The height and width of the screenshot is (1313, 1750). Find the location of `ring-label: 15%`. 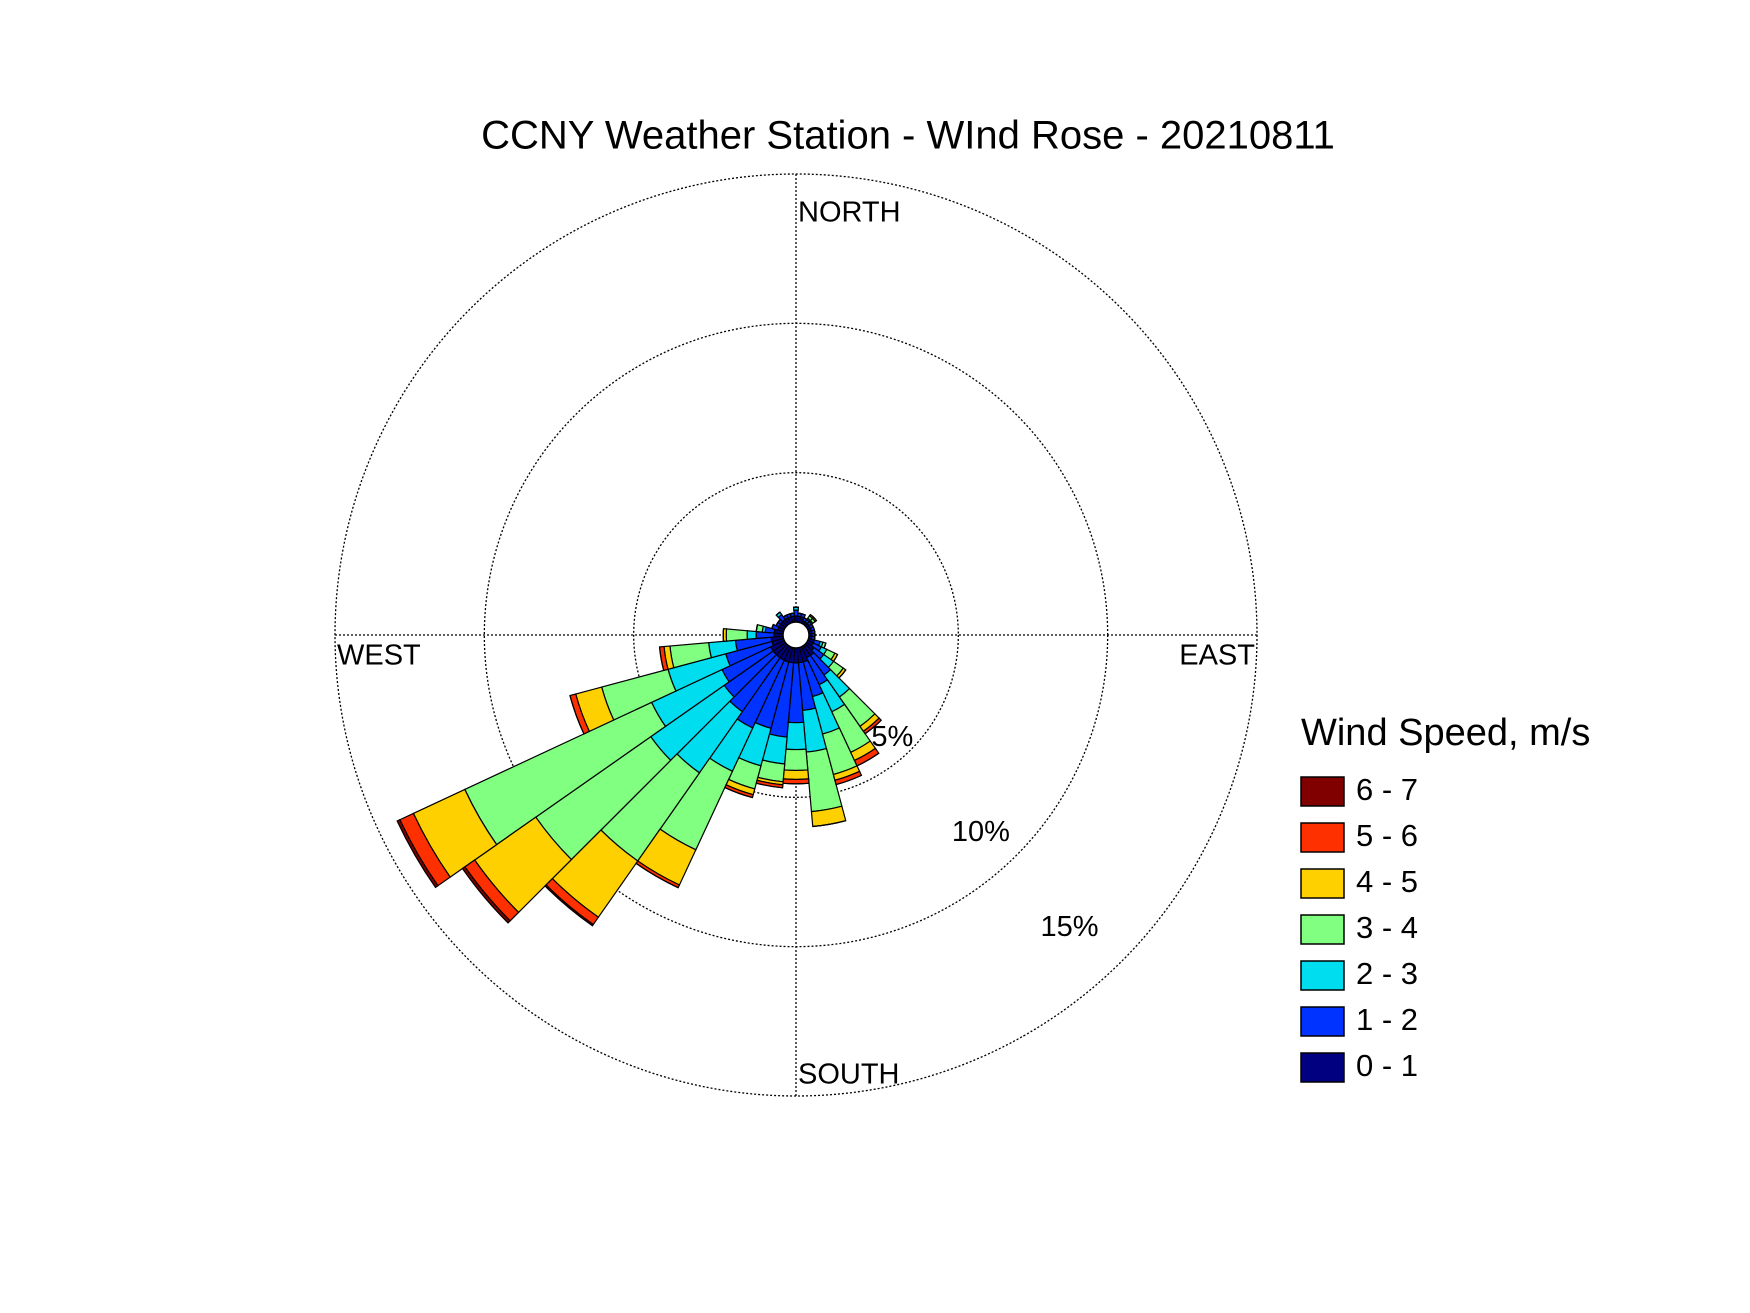

ring-label: 15% is located at coordinates (1070, 927).